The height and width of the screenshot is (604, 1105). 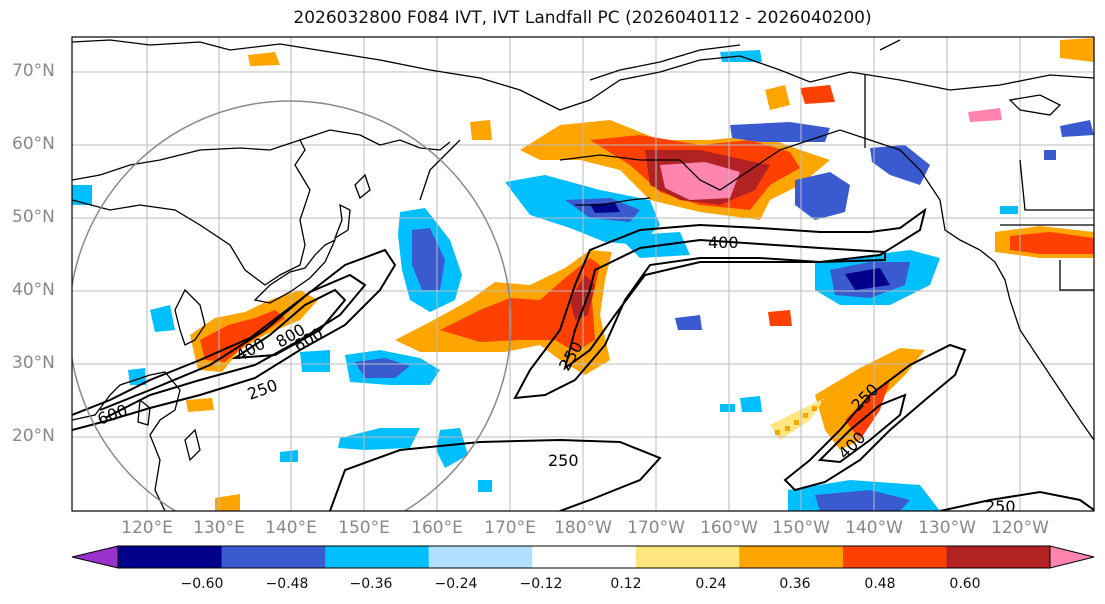 I want to click on lon-label: 180°W, so click(x=583, y=528).